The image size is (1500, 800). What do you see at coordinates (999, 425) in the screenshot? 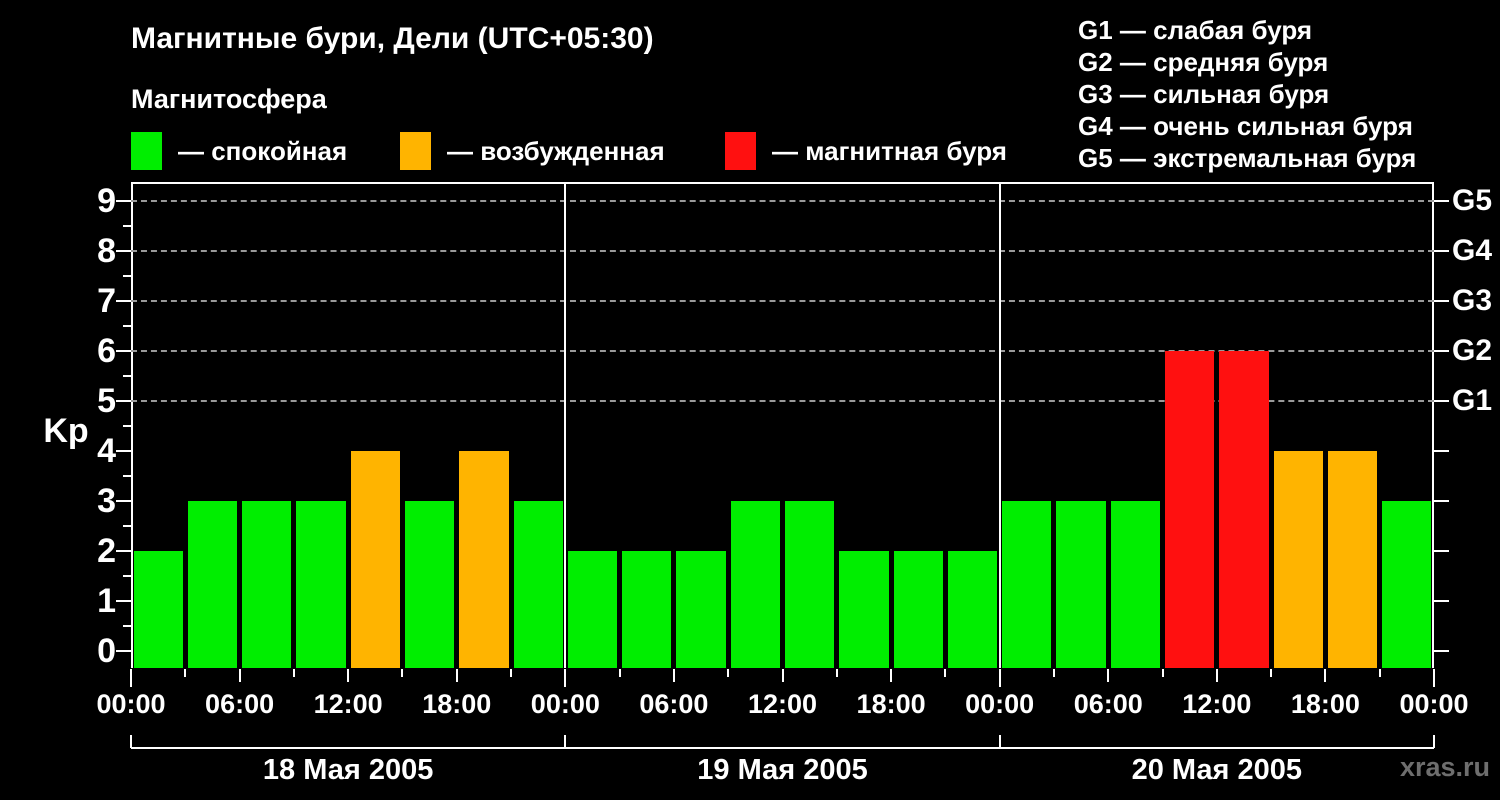
I see `day-separator-line` at bounding box center [999, 425].